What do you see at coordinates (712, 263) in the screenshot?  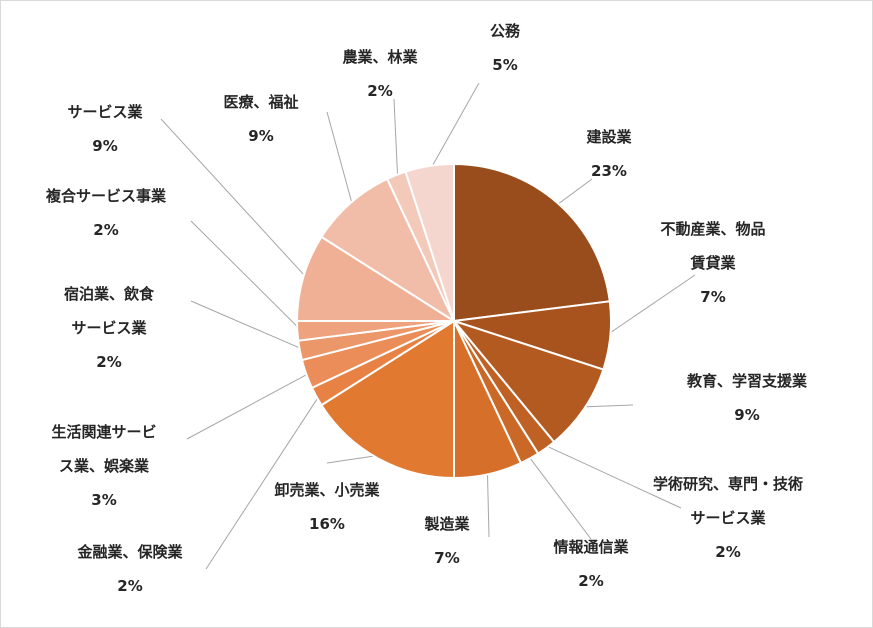 I see `slice-category-label: 賃貸業` at bounding box center [712, 263].